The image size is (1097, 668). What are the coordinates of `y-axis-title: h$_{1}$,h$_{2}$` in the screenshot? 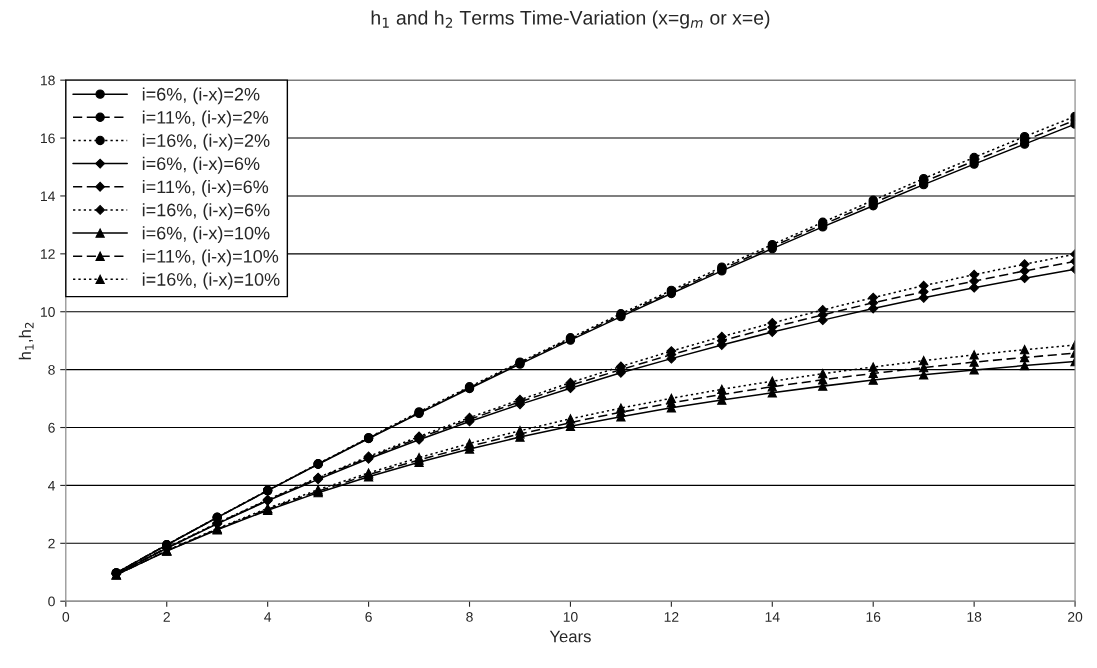 It's located at (26, 341).